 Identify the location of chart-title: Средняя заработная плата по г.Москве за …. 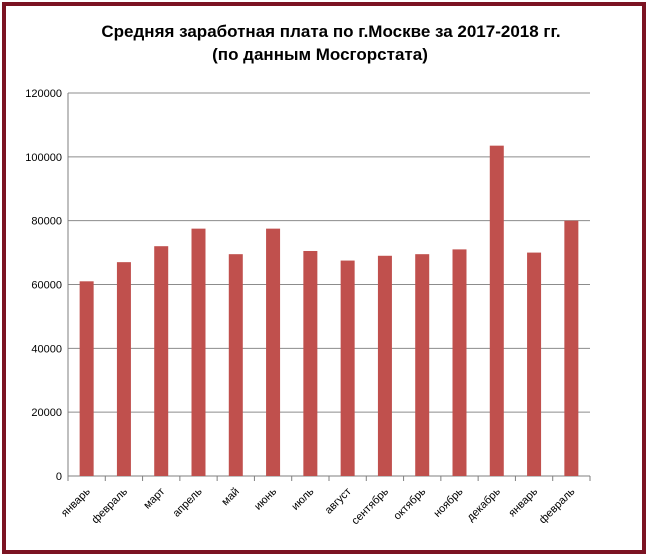
(331, 31).